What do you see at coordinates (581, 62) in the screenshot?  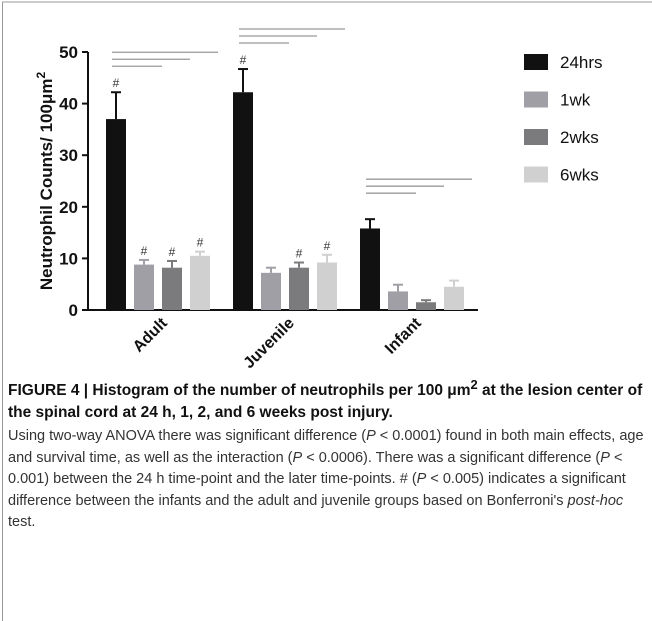 I see `legend-label: 24hrs` at bounding box center [581, 62].